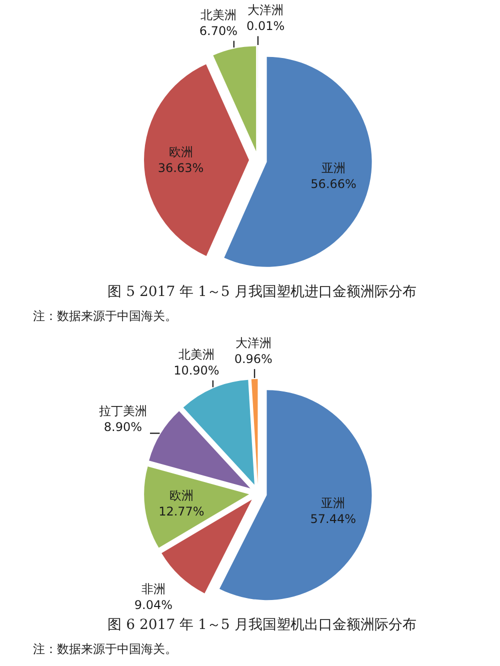  I want to click on text: 图 5 2017 年 1～5 月我国塑机进口金额洲际分布, so click(262, 292).